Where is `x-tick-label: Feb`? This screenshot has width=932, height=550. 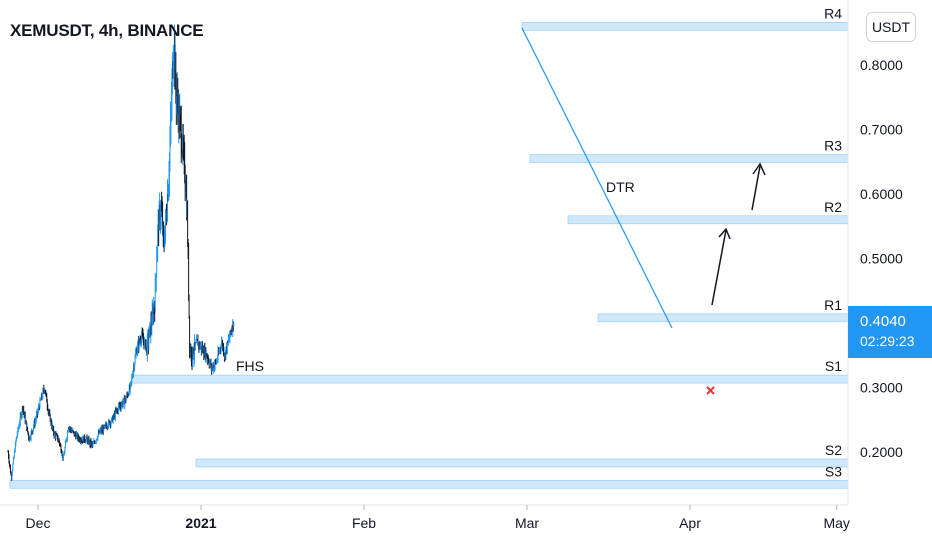
x-tick-label: Feb is located at coordinates (364, 523).